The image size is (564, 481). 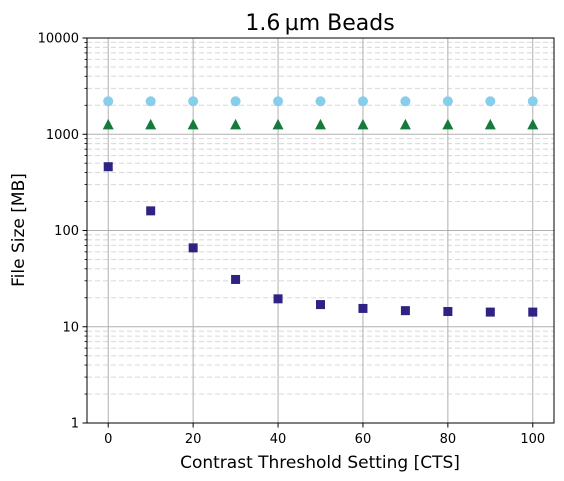 I want to click on y-axis-label: File Size [MB], so click(x=19, y=230).